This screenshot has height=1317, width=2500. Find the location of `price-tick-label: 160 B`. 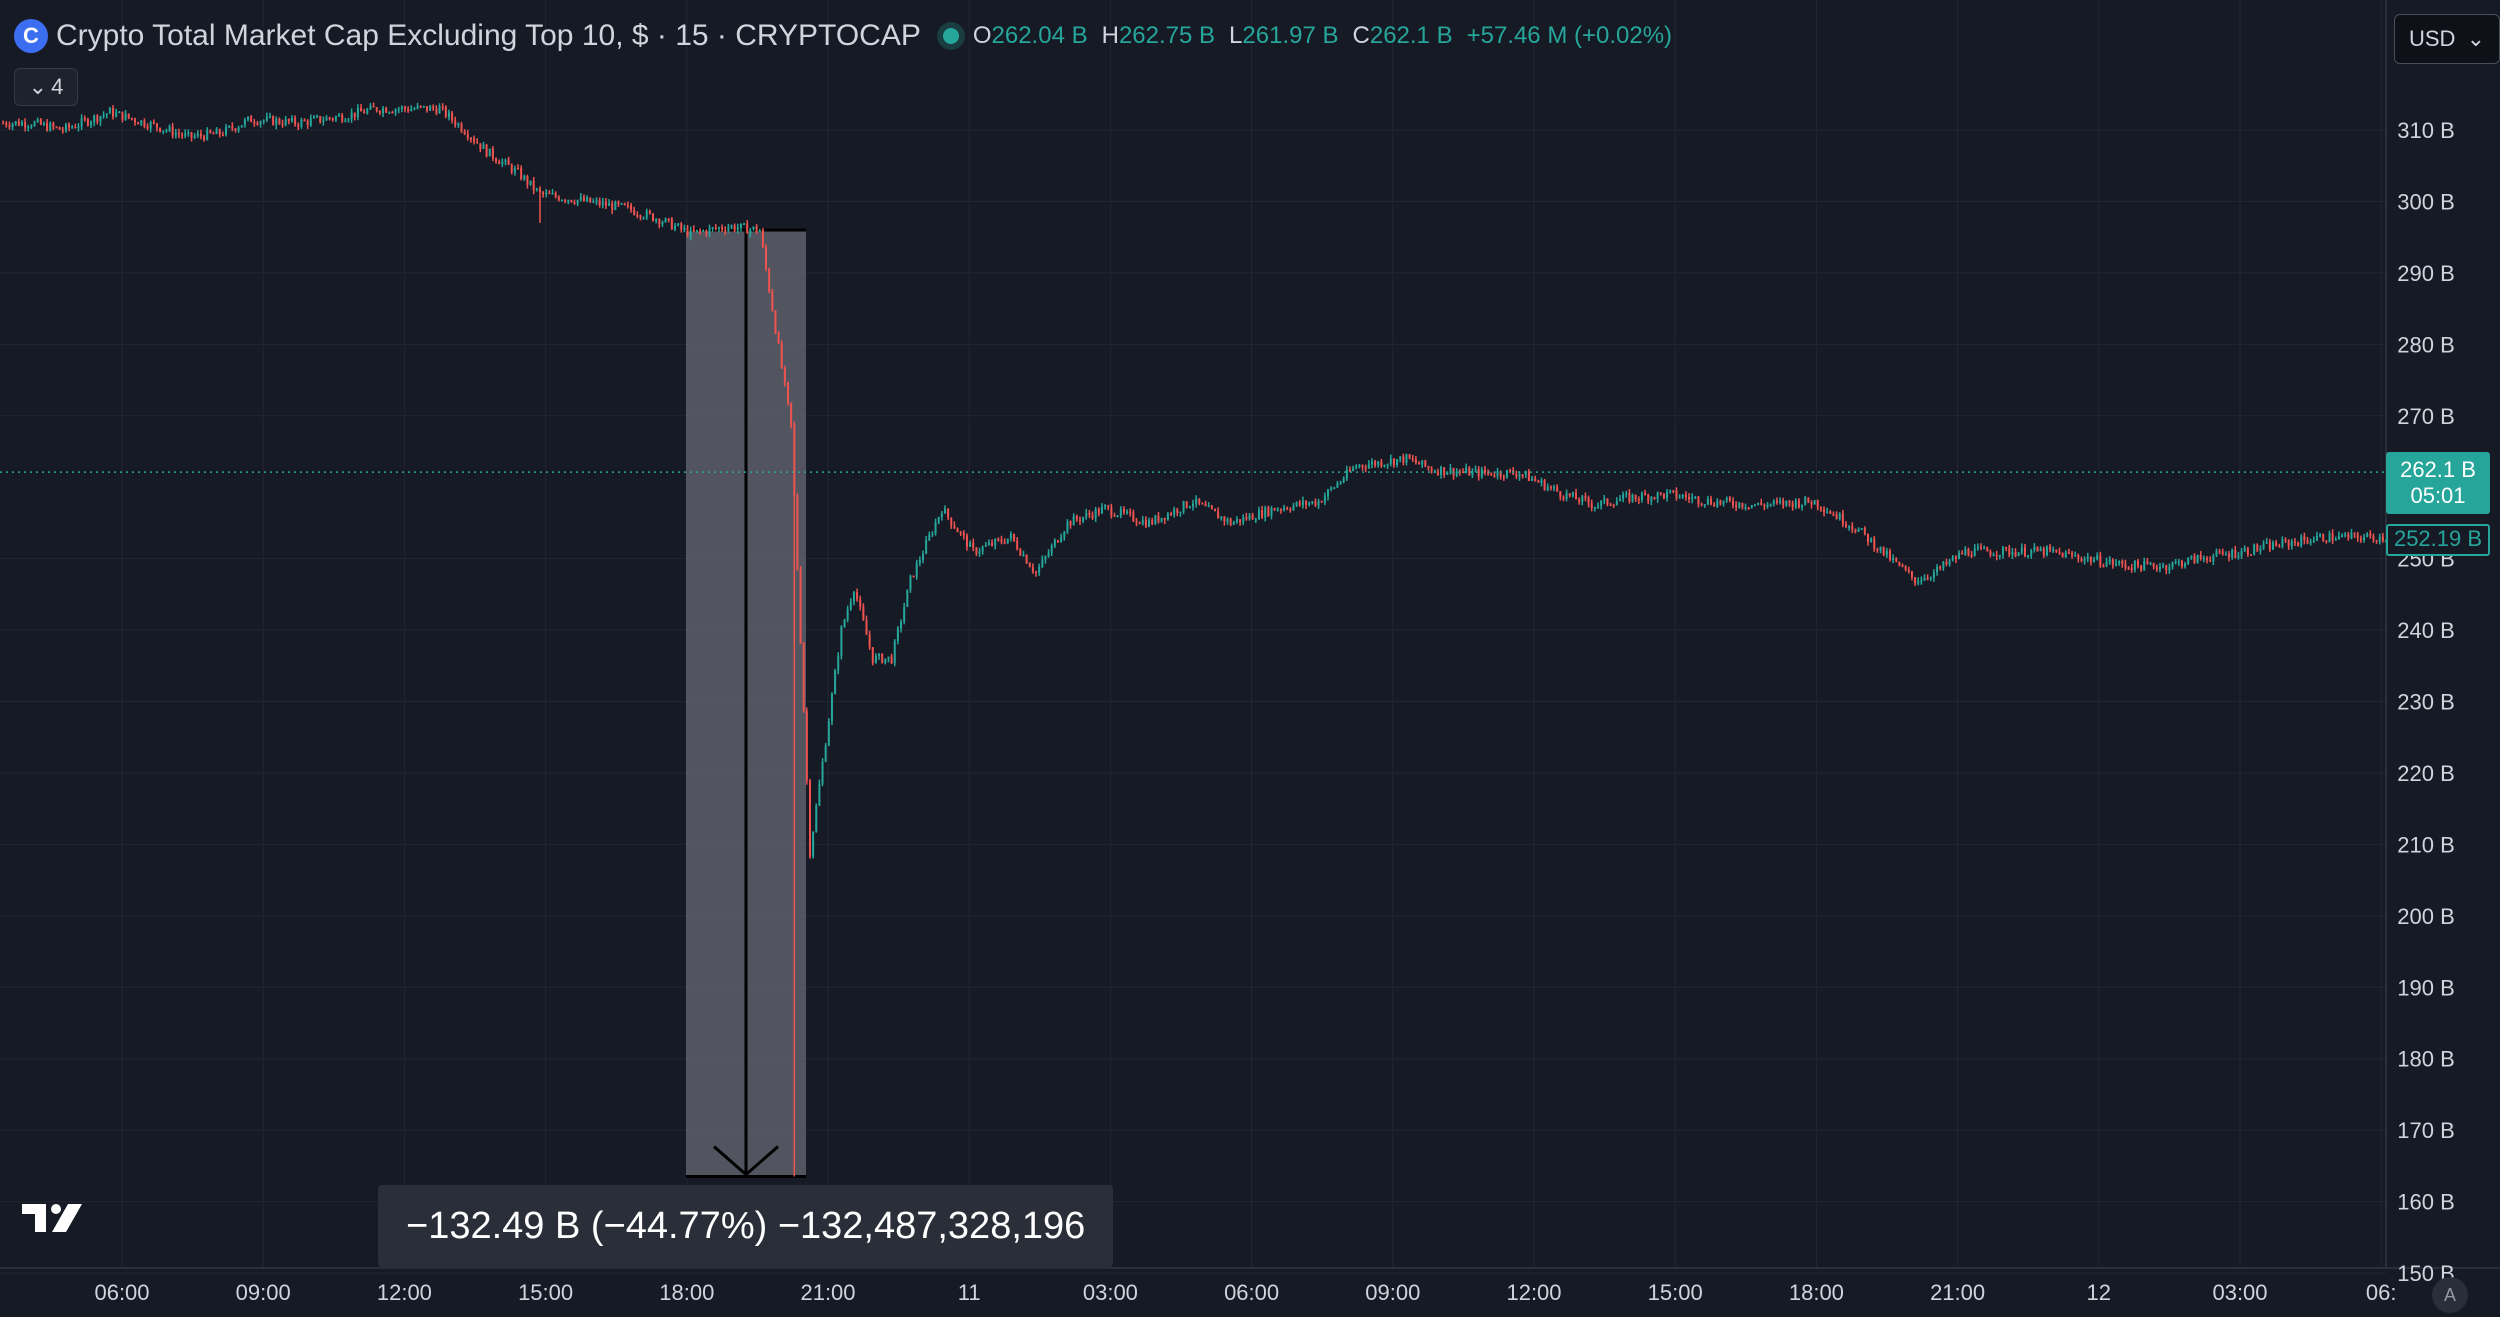

price-tick-label: 160 B is located at coordinates (2426, 1202).